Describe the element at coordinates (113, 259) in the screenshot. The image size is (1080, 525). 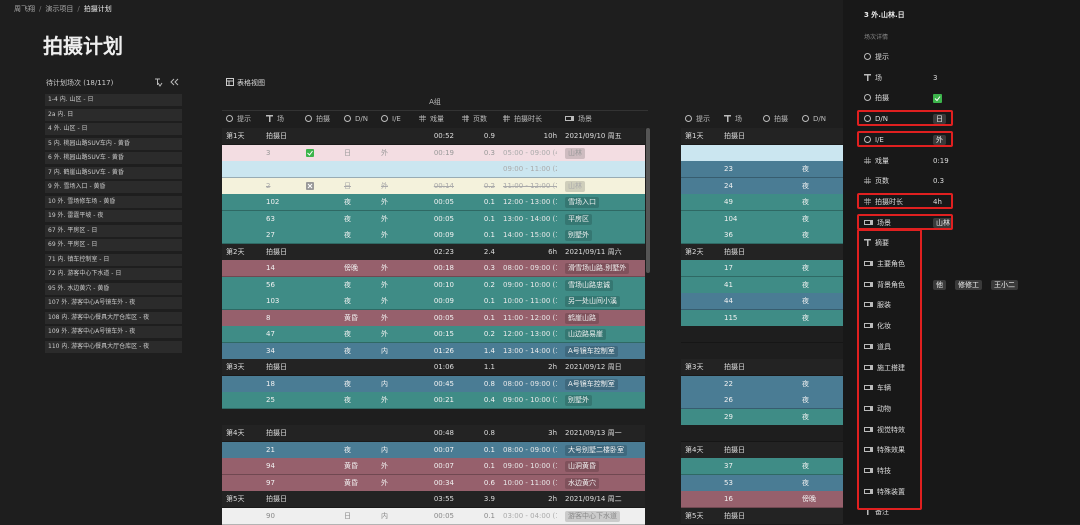
I see `list-item: 71 内. 镇车控制室 - 日` at that location.